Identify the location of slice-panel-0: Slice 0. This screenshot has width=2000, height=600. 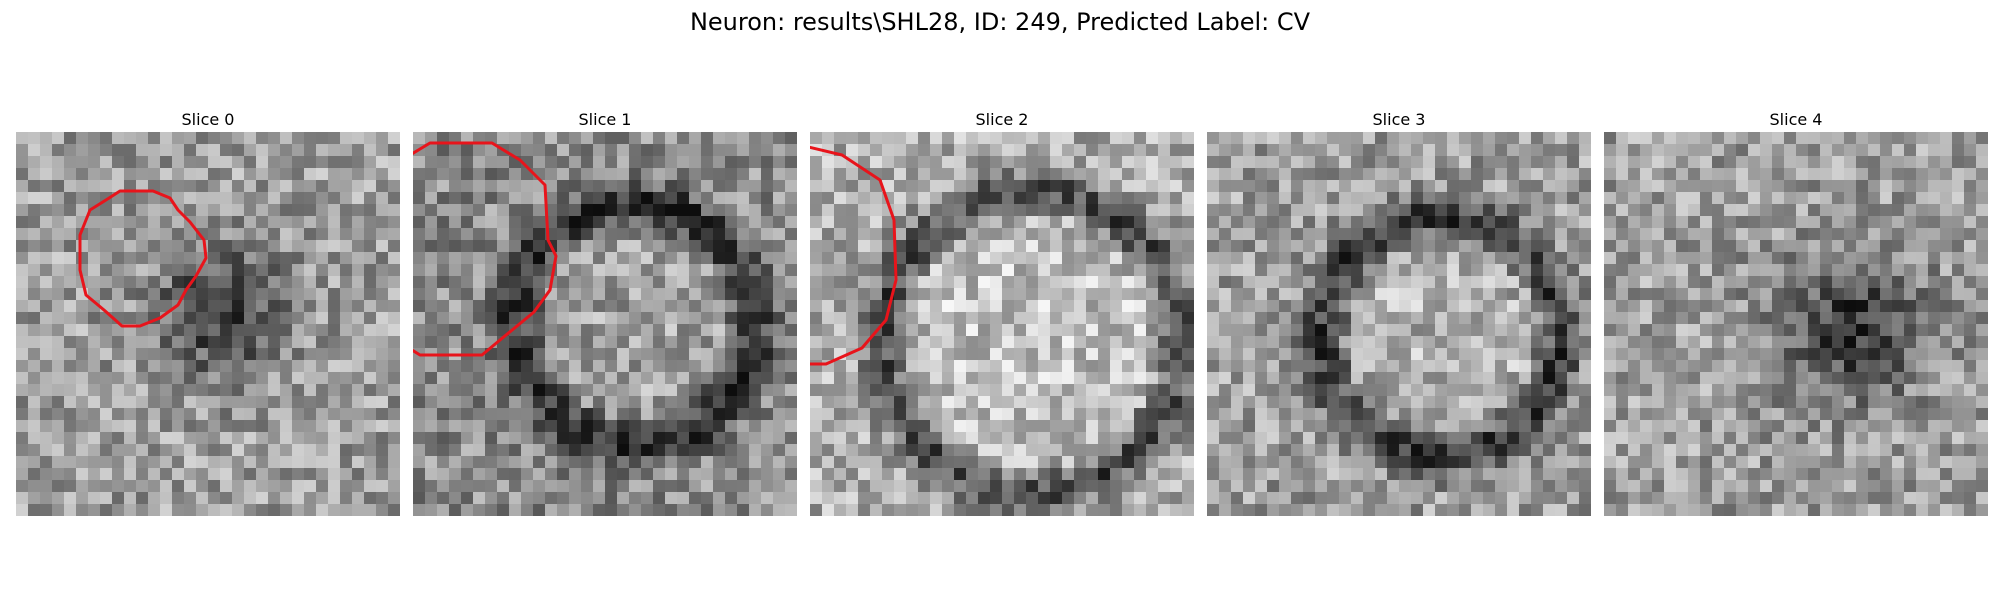
(208, 312).